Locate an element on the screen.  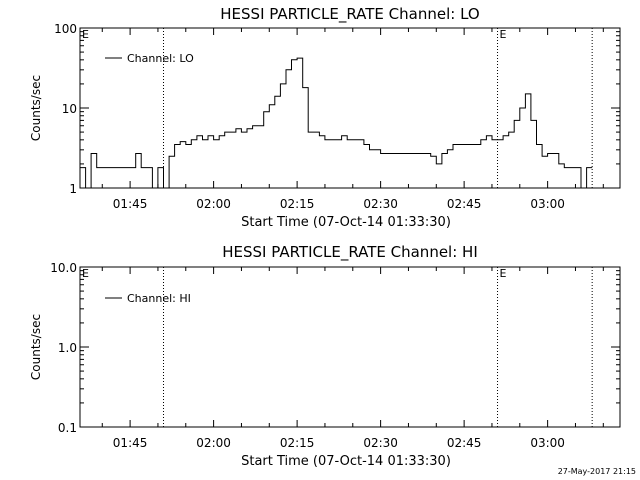
footer-timestamp: 27-May-2017 21:15 is located at coordinates (597, 471).